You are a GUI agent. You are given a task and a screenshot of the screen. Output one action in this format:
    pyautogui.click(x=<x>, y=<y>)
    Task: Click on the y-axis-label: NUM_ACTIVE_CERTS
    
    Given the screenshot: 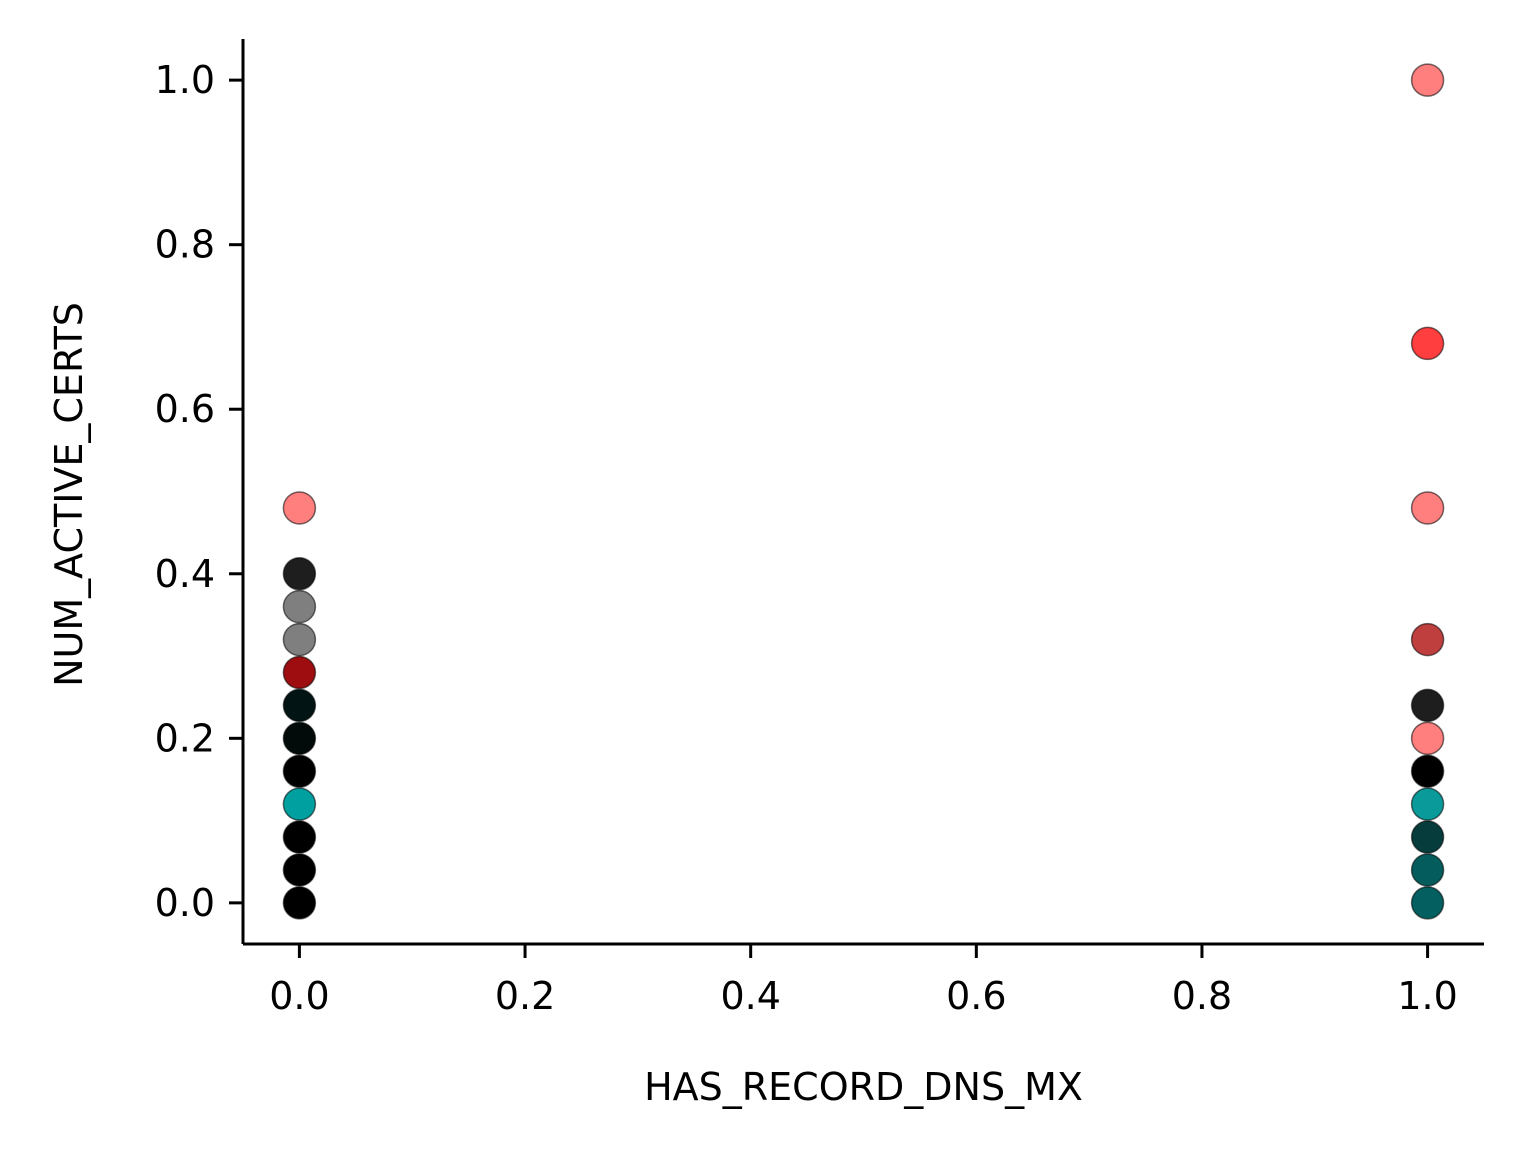 What is the action you would take?
    pyautogui.click(x=69, y=494)
    